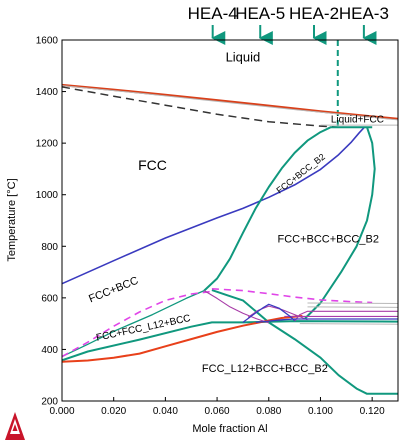 This screenshot has height=448, width=411. Describe the element at coordinates (268, 411) in the screenshot. I see `x-tick-label: 0.080` at that location.